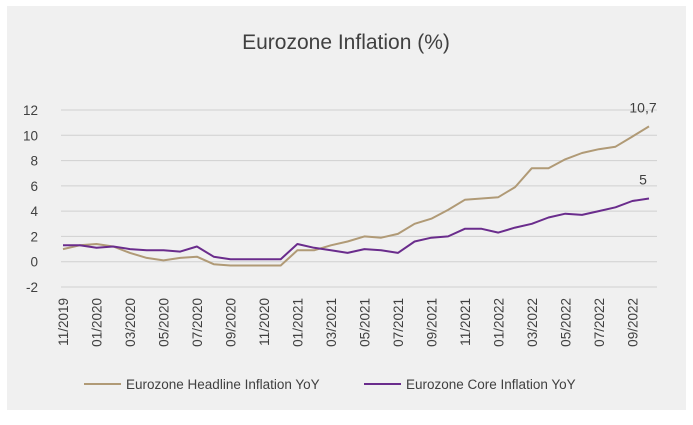 The height and width of the screenshot is (425, 693). What do you see at coordinates (599, 322) in the screenshot?
I see `x-tick-label: 07/2022` at bounding box center [599, 322].